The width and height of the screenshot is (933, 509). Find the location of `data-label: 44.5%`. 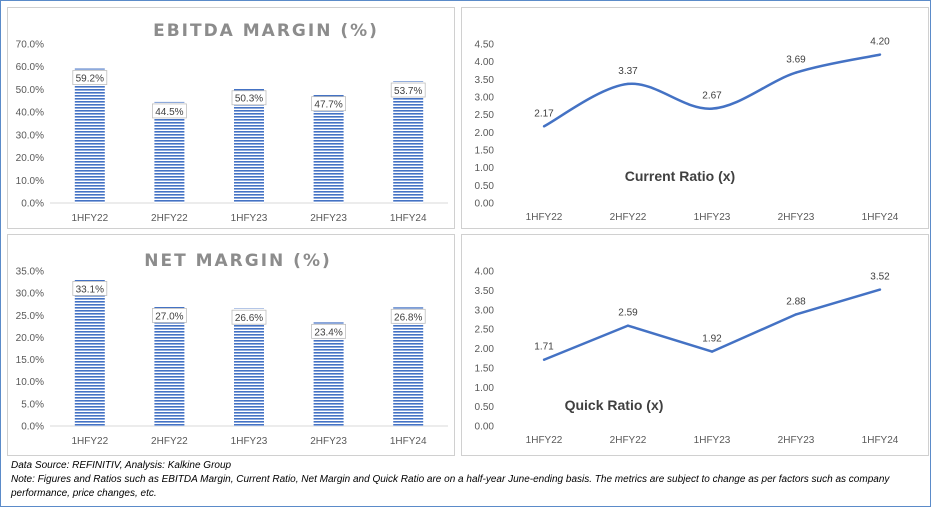

data-label: 44.5% is located at coordinates (169, 112).